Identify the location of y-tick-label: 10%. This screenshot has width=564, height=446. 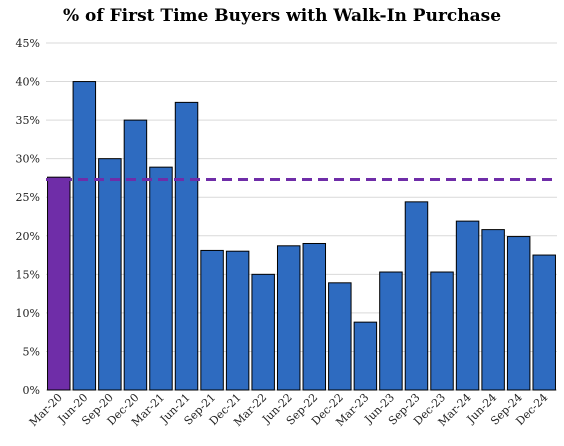
(28, 313).